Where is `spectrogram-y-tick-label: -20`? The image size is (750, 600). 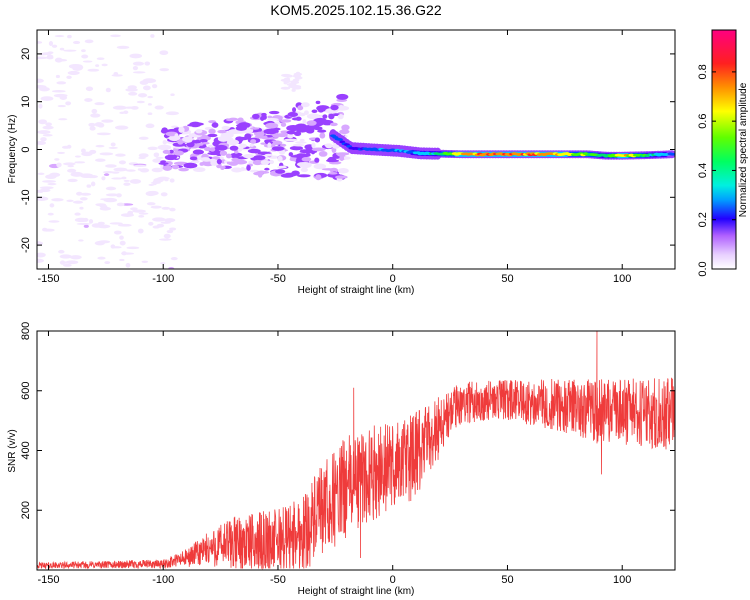 spectrogram-y-tick-label: -20 is located at coordinates (26, 245).